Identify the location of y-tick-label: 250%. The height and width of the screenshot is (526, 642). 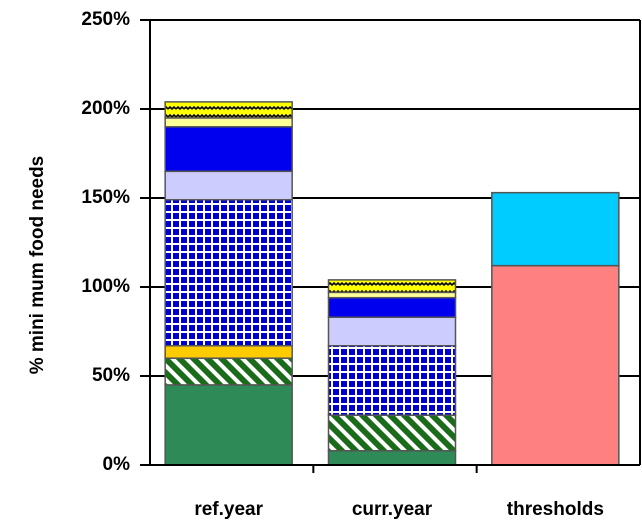
(105, 19).